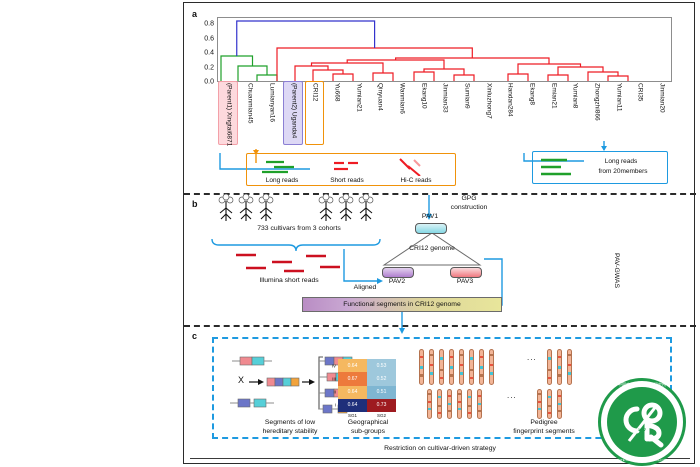 Image resolution: width=700 pixels, height=467 pixels. I want to click on panel-c-rule, so click(440, 458).